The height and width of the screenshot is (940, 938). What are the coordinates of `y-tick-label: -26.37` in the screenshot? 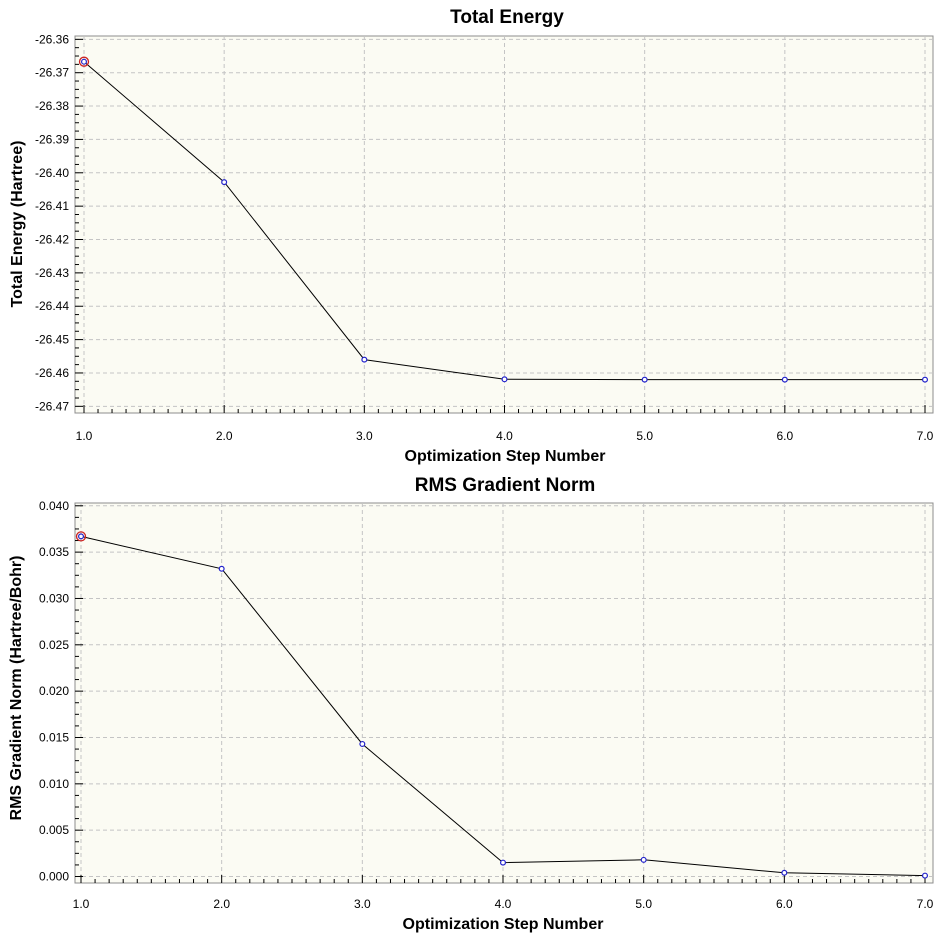 It's located at (52, 73).